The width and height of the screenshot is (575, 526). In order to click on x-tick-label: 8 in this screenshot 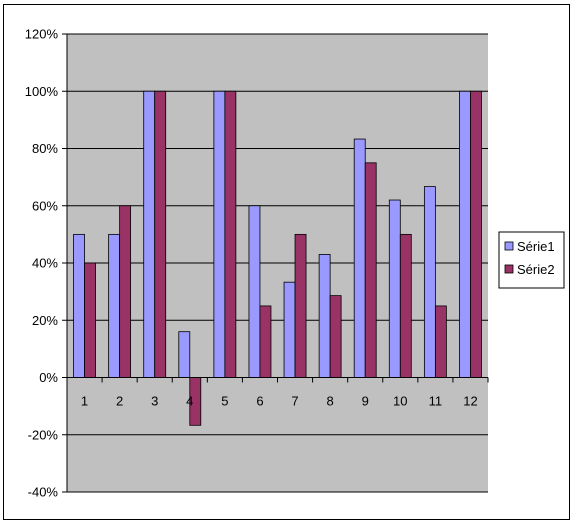, I will do `click(330, 401)`.